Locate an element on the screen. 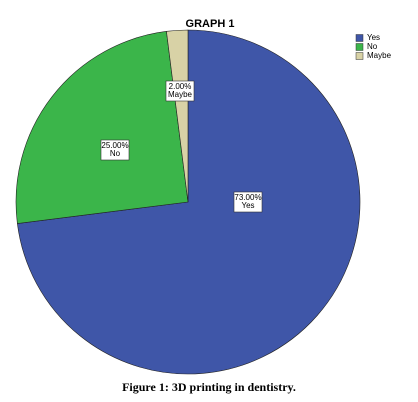 Image resolution: width=418 pixels, height=402 pixels. data-label-name: Yes is located at coordinates (247, 205).